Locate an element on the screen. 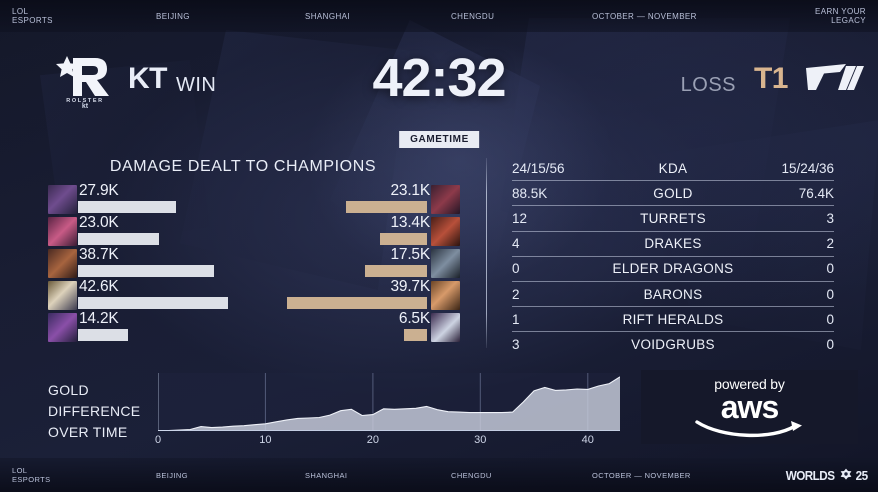 This screenshot has width=878, height=492. stat-value-left: 2 is located at coordinates (516, 294).